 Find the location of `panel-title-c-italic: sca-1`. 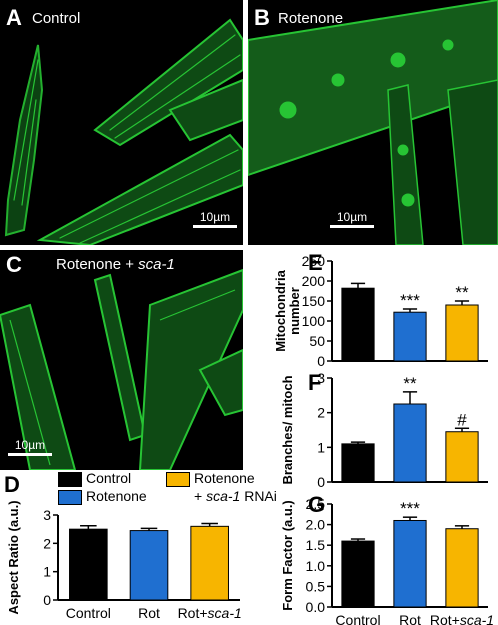

panel-title-c-italic: sca-1 is located at coordinates (156, 264).